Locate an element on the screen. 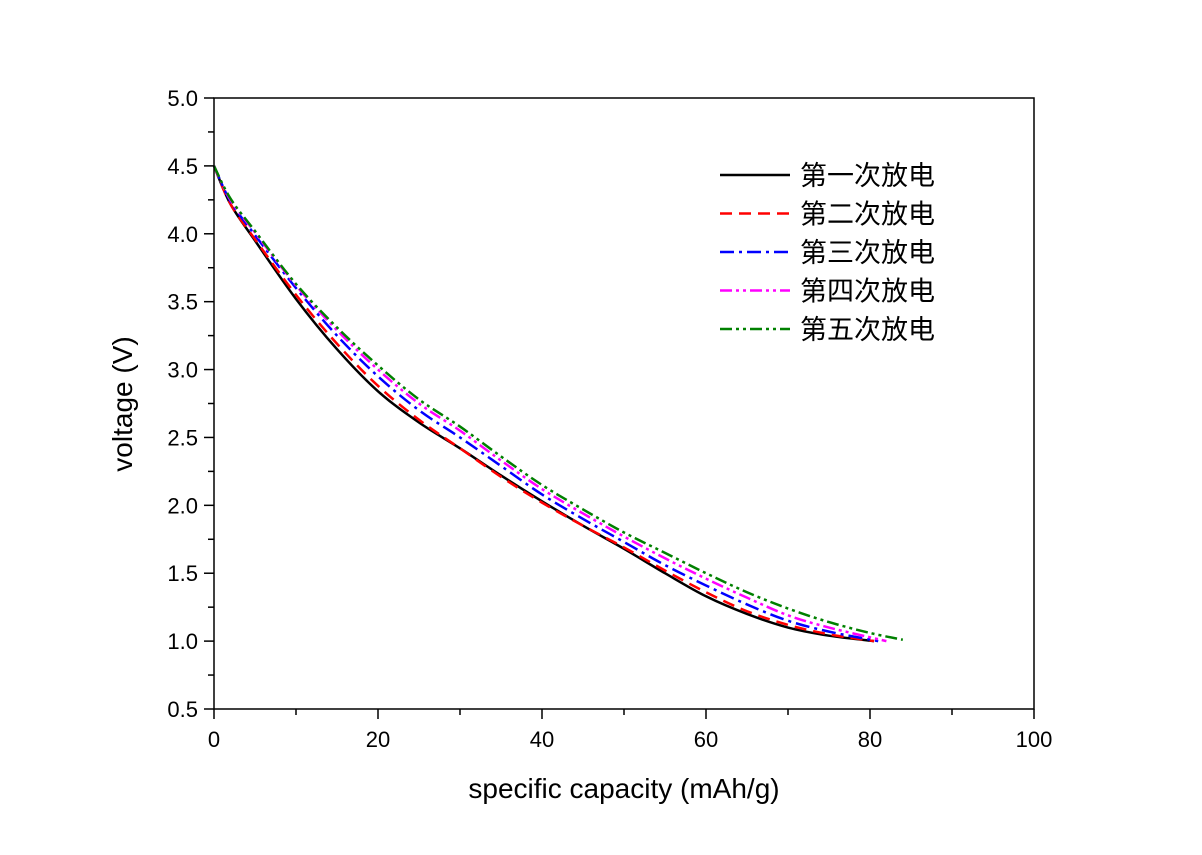  y-tick-label: 0.5 is located at coordinates (182, 709).